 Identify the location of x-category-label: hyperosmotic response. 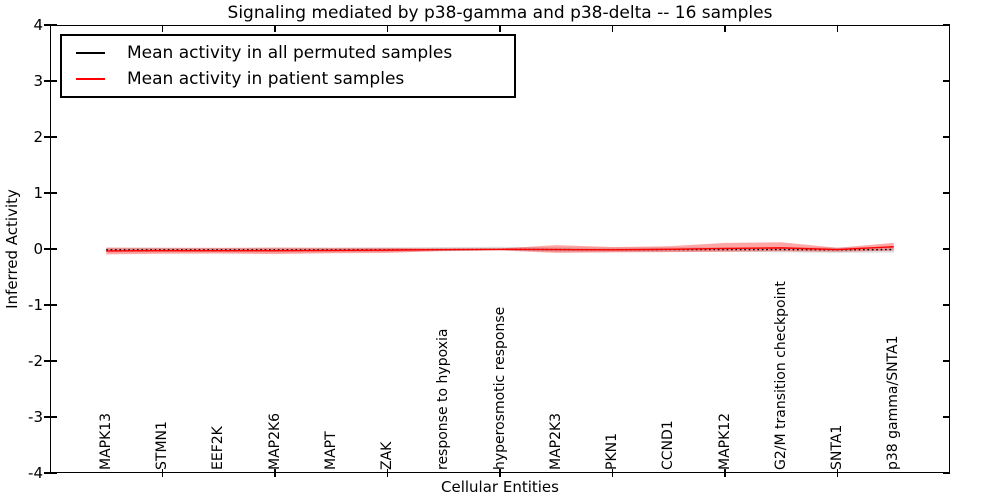
(499, 388).